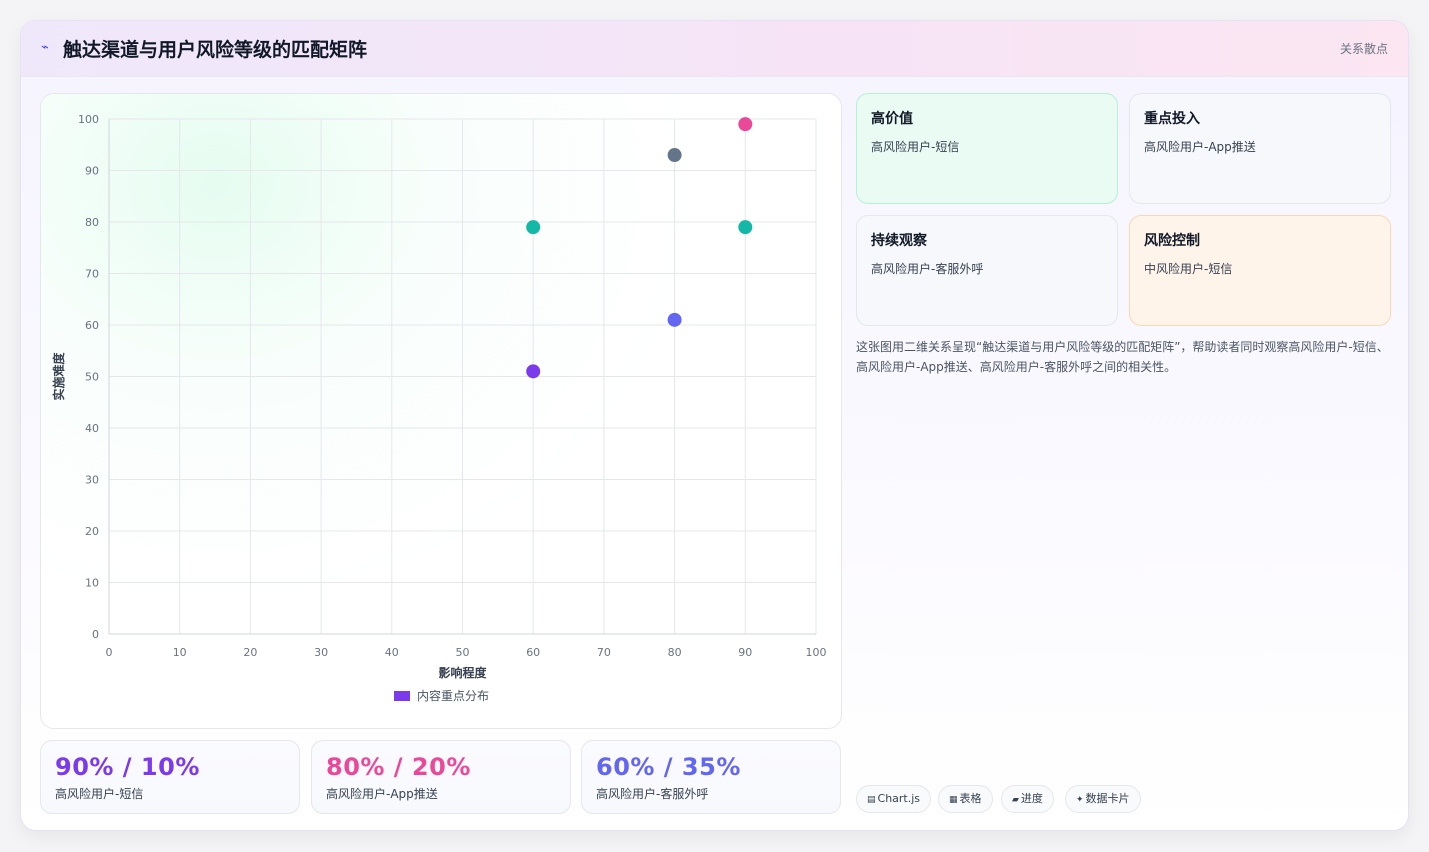 This screenshot has width=1429, height=852. Describe the element at coordinates (392, 652) in the screenshot. I see `x-tick-label: 40` at that location.